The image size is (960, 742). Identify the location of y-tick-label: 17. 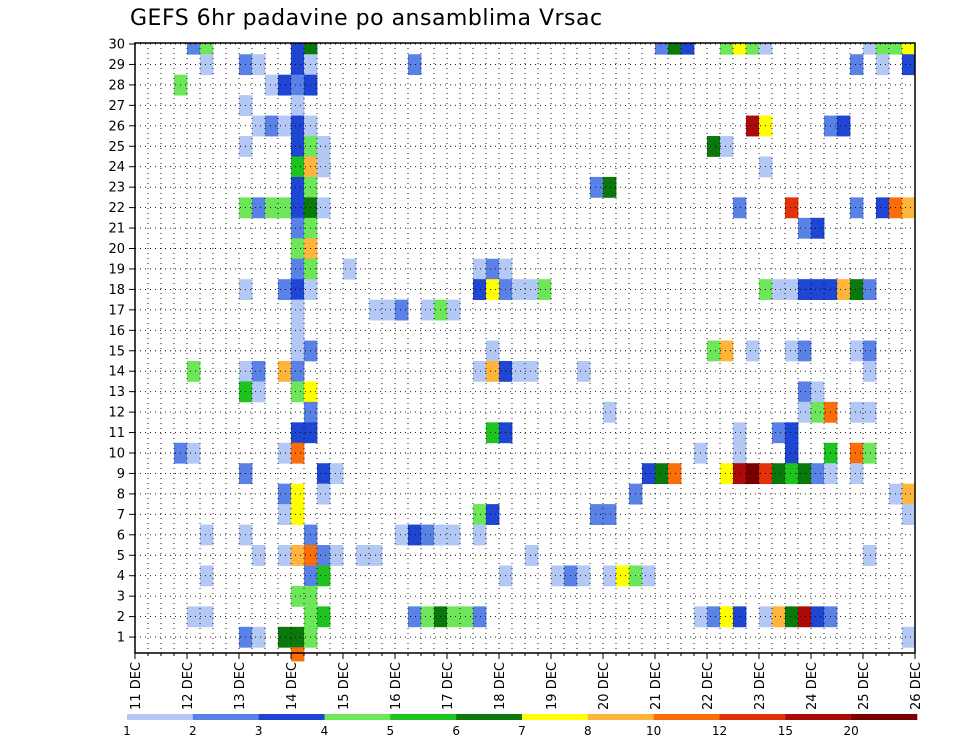
(116, 310).